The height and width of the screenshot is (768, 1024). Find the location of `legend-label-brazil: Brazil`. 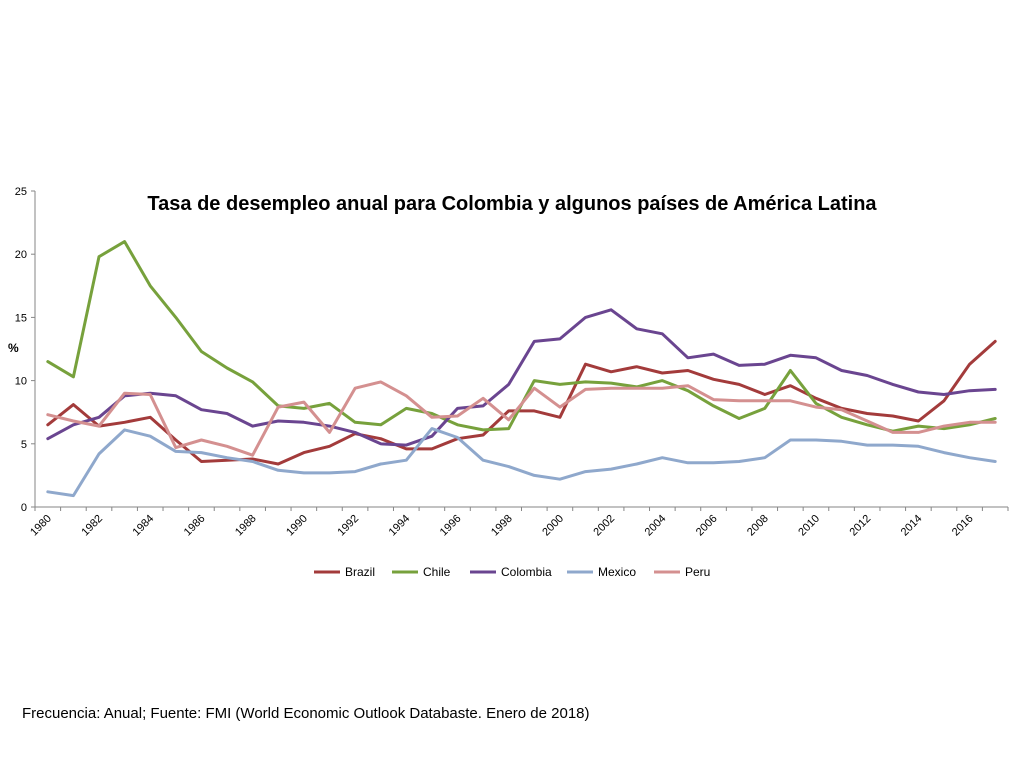

legend-label-brazil: Brazil is located at coordinates (360, 572).